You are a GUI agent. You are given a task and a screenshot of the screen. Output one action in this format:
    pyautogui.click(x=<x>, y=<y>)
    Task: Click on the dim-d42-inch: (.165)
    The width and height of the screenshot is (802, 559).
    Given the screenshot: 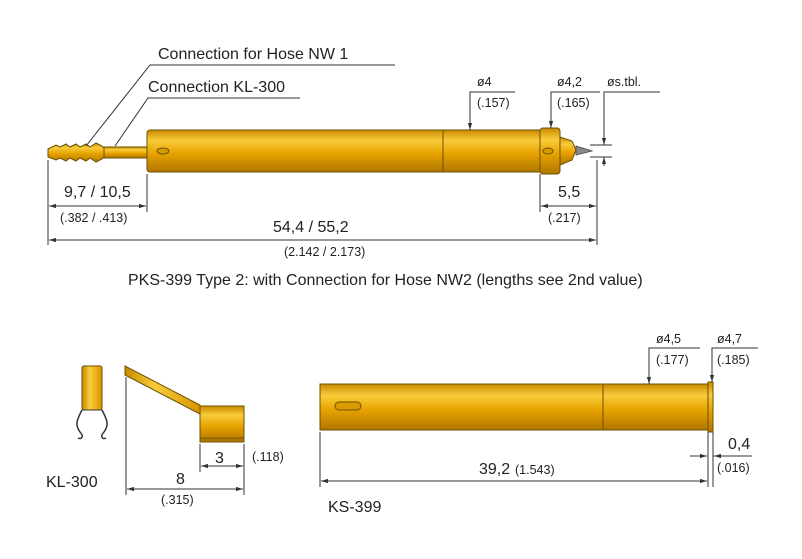 What is the action you would take?
    pyautogui.click(x=573, y=103)
    